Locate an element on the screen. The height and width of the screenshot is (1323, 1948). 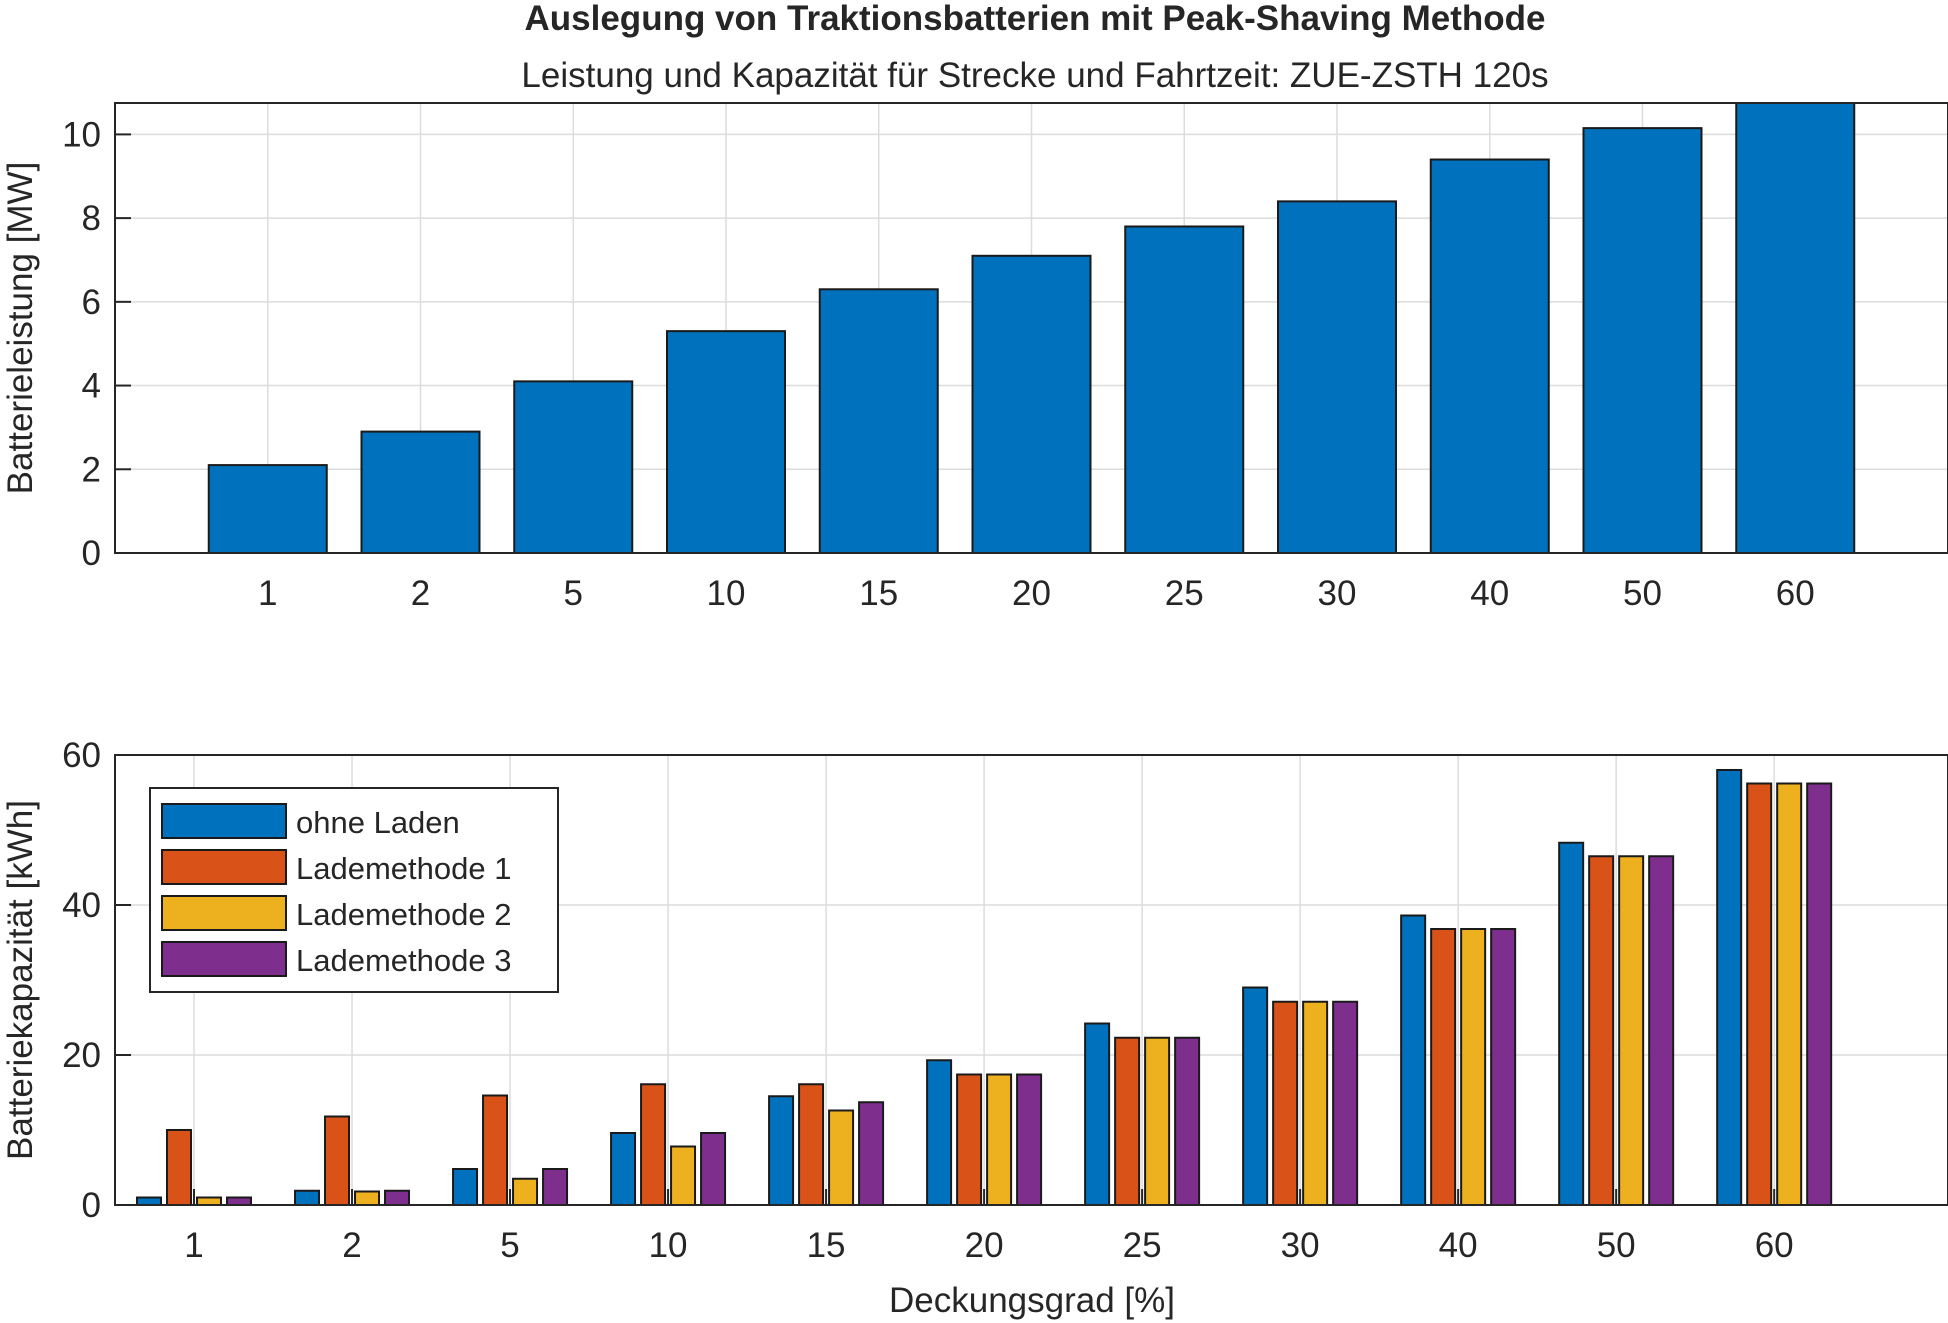
power-x-tick-label: 20 is located at coordinates (1031, 593).